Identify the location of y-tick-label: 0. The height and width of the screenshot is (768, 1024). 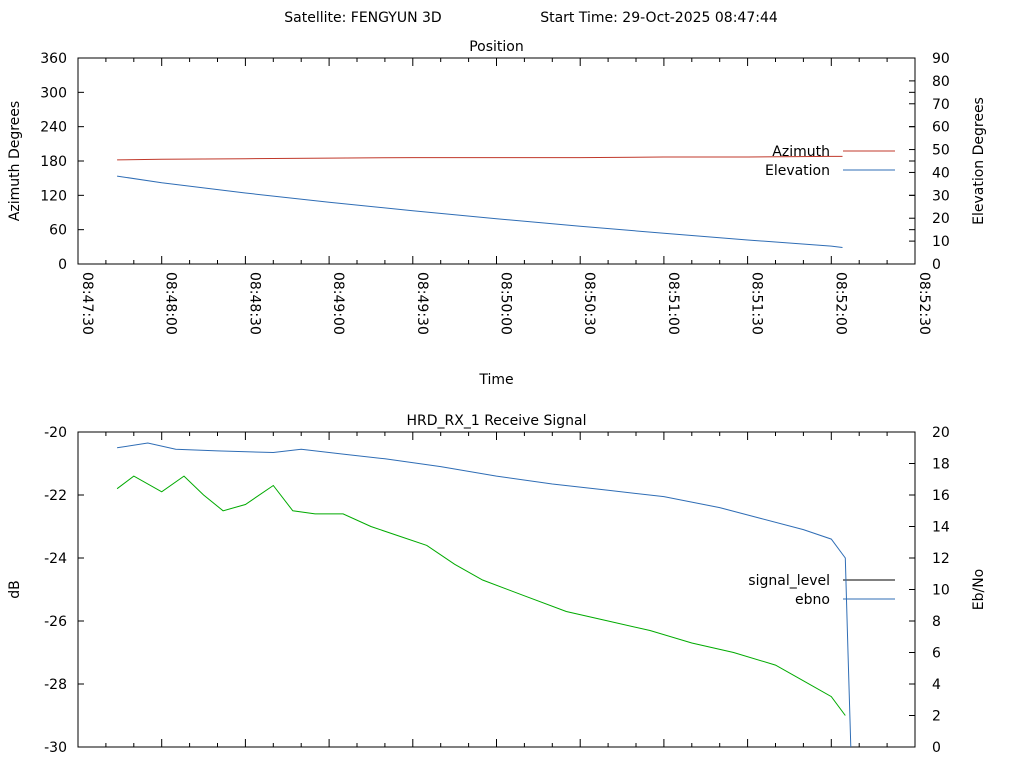
(62, 265).